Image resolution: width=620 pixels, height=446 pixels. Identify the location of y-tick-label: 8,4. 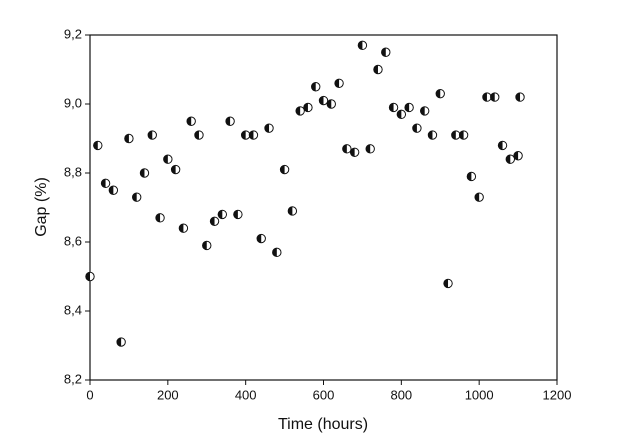
(73, 309).